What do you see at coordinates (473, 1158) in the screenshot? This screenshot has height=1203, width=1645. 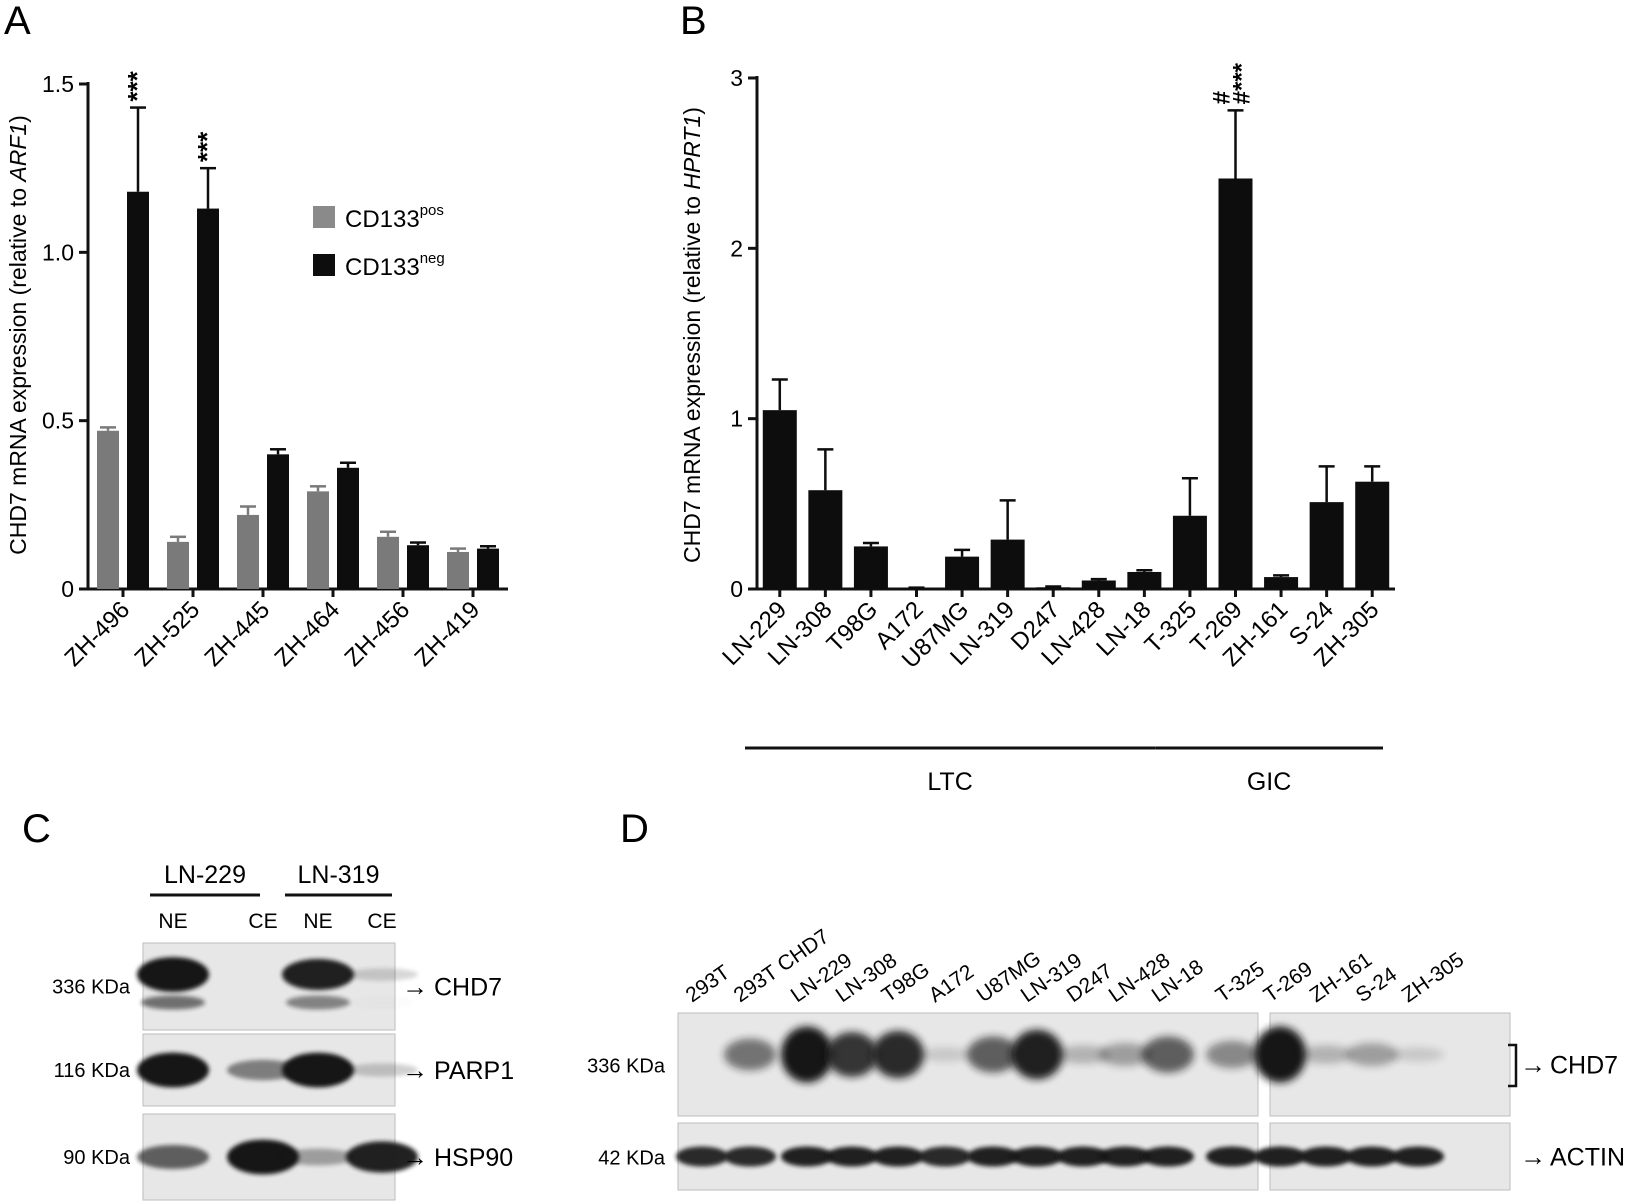 I see `blot-c-protein-label: HSP90` at bounding box center [473, 1158].